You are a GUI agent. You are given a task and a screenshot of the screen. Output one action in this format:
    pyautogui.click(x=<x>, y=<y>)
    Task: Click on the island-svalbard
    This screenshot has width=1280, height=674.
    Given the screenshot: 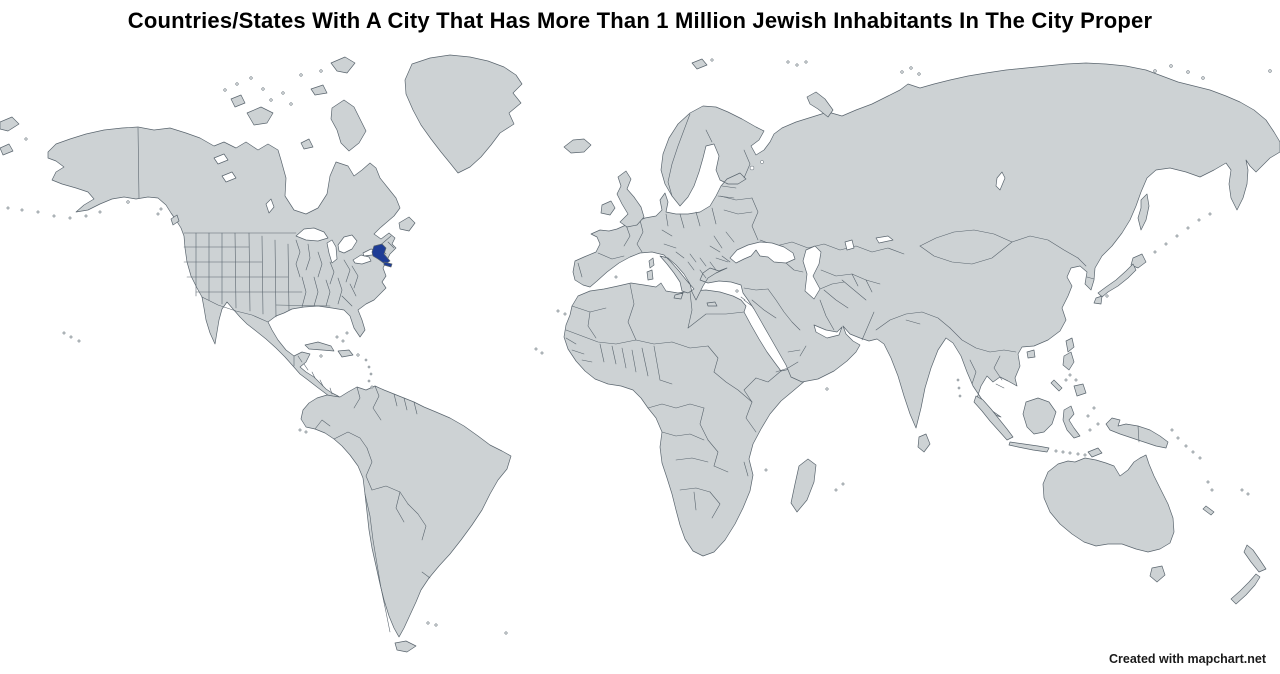 What is the action you would take?
    pyautogui.click(x=699, y=64)
    